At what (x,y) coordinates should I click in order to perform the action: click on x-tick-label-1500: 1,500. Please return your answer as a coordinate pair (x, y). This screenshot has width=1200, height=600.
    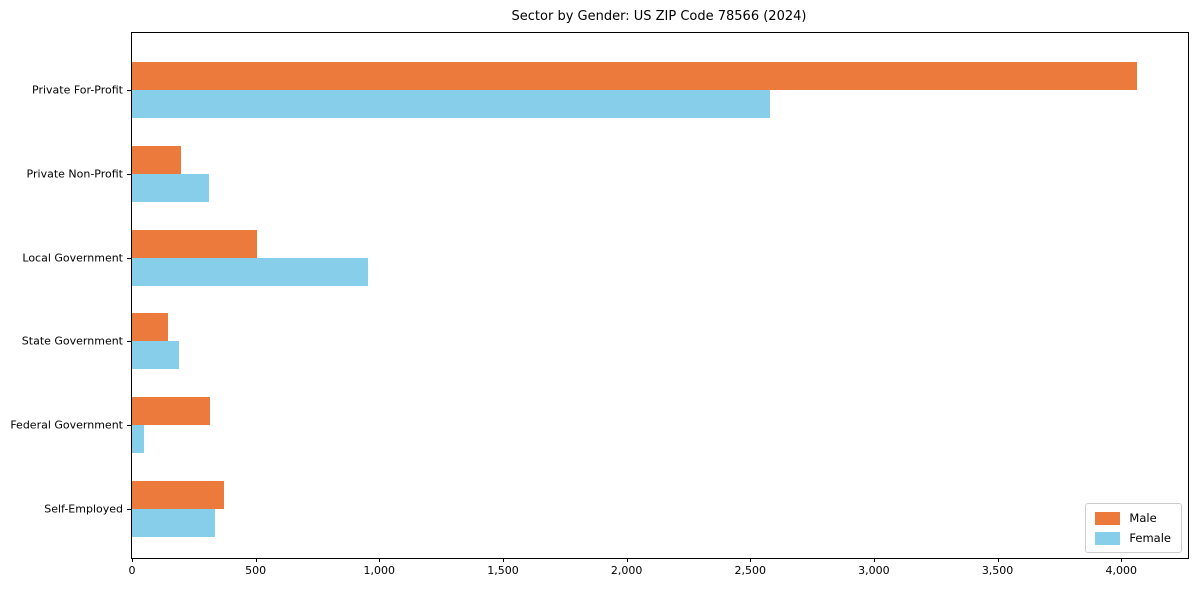
    Looking at the image, I should click on (503, 570).